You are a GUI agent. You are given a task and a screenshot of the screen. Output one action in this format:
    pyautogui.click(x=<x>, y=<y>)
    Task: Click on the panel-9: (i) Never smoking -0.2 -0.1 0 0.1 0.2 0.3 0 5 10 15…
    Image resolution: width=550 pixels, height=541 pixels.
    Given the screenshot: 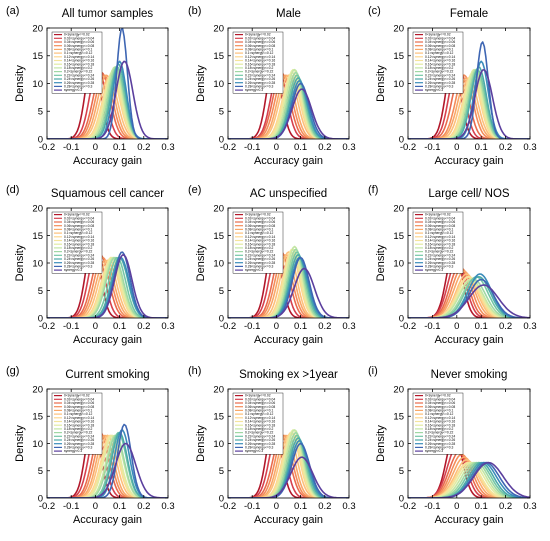 What is the action you would take?
    pyautogui.click(x=452, y=445)
    